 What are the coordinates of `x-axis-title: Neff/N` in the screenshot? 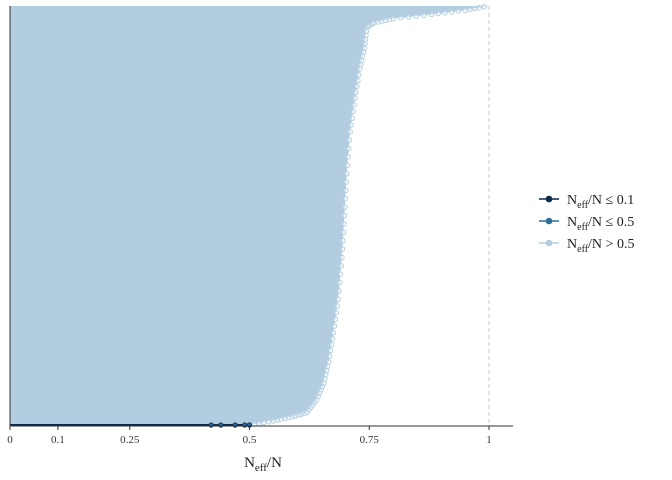 It's located at (263, 464).